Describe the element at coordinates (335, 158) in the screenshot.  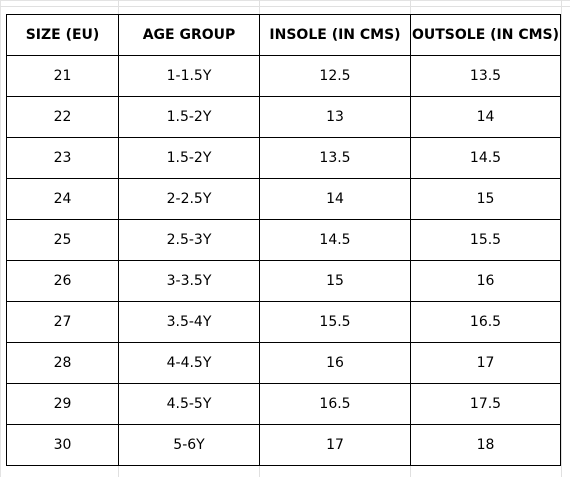
I see `cell-insole: 13.5` at that location.